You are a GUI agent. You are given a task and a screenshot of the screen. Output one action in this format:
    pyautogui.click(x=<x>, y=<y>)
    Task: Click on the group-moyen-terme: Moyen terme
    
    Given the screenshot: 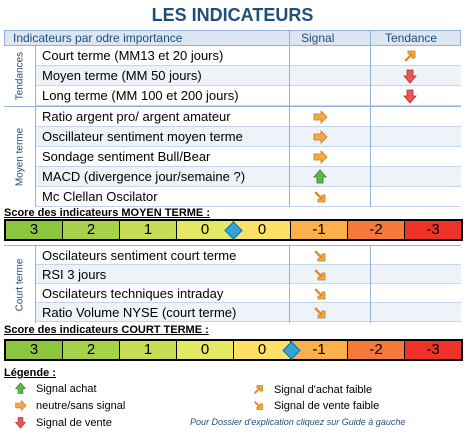 What is the action you would take?
    pyautogui.click(x=20, y=157)
    